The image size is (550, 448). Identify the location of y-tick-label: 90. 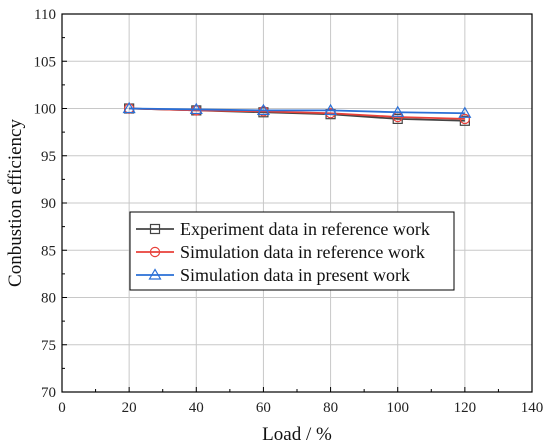
(48, 204).